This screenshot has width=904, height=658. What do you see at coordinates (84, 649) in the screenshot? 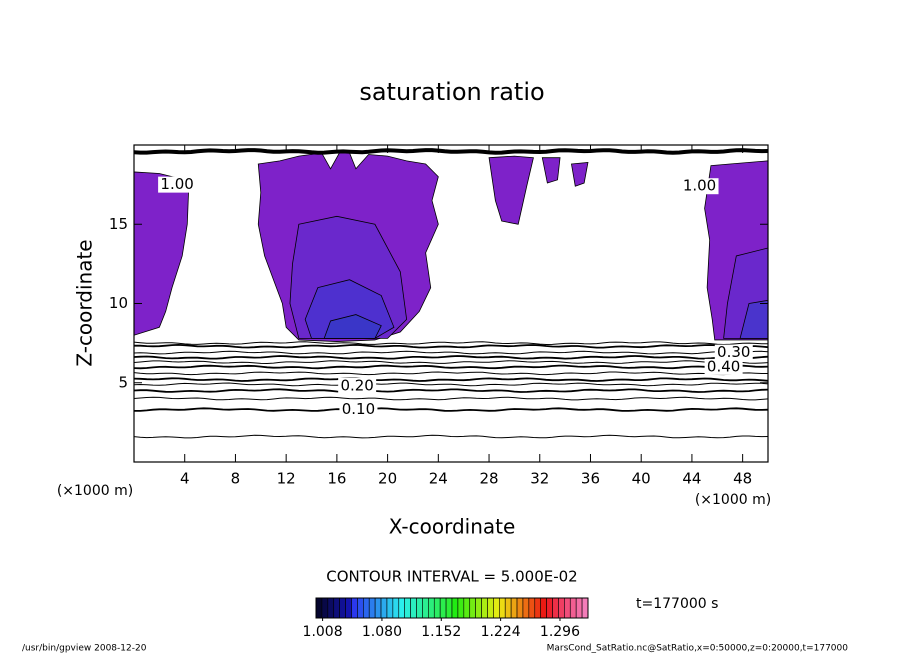
I see `footer-left: /usr/bin/gpview 2008-12-20` at bounding box center [84, 649].